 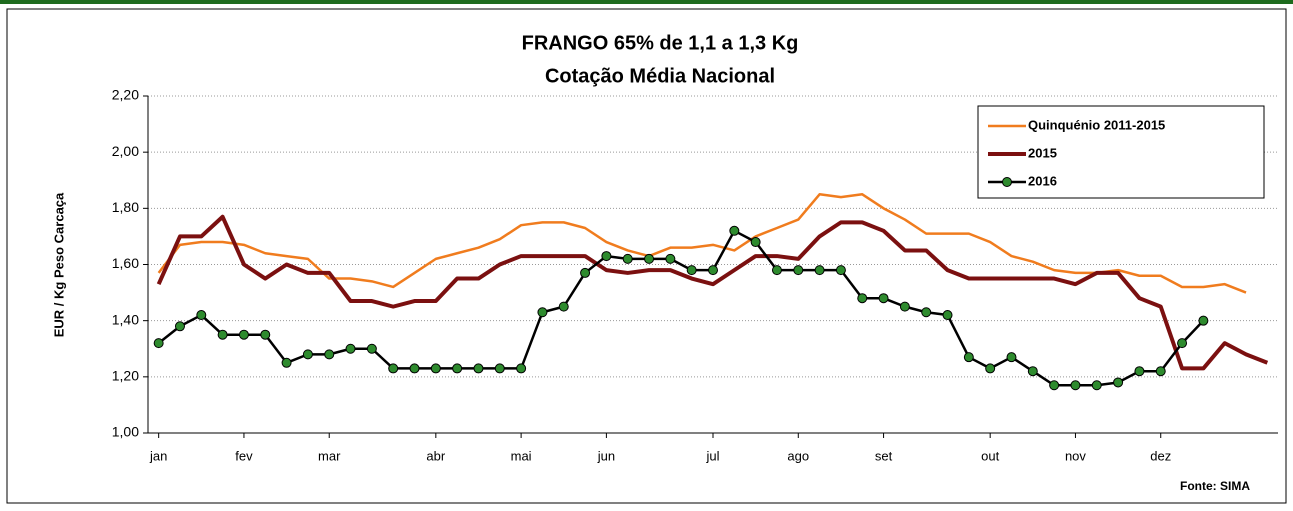 I want to click on chart-subtitle: Cotação Média Nacional, so click(x=660, y=76).